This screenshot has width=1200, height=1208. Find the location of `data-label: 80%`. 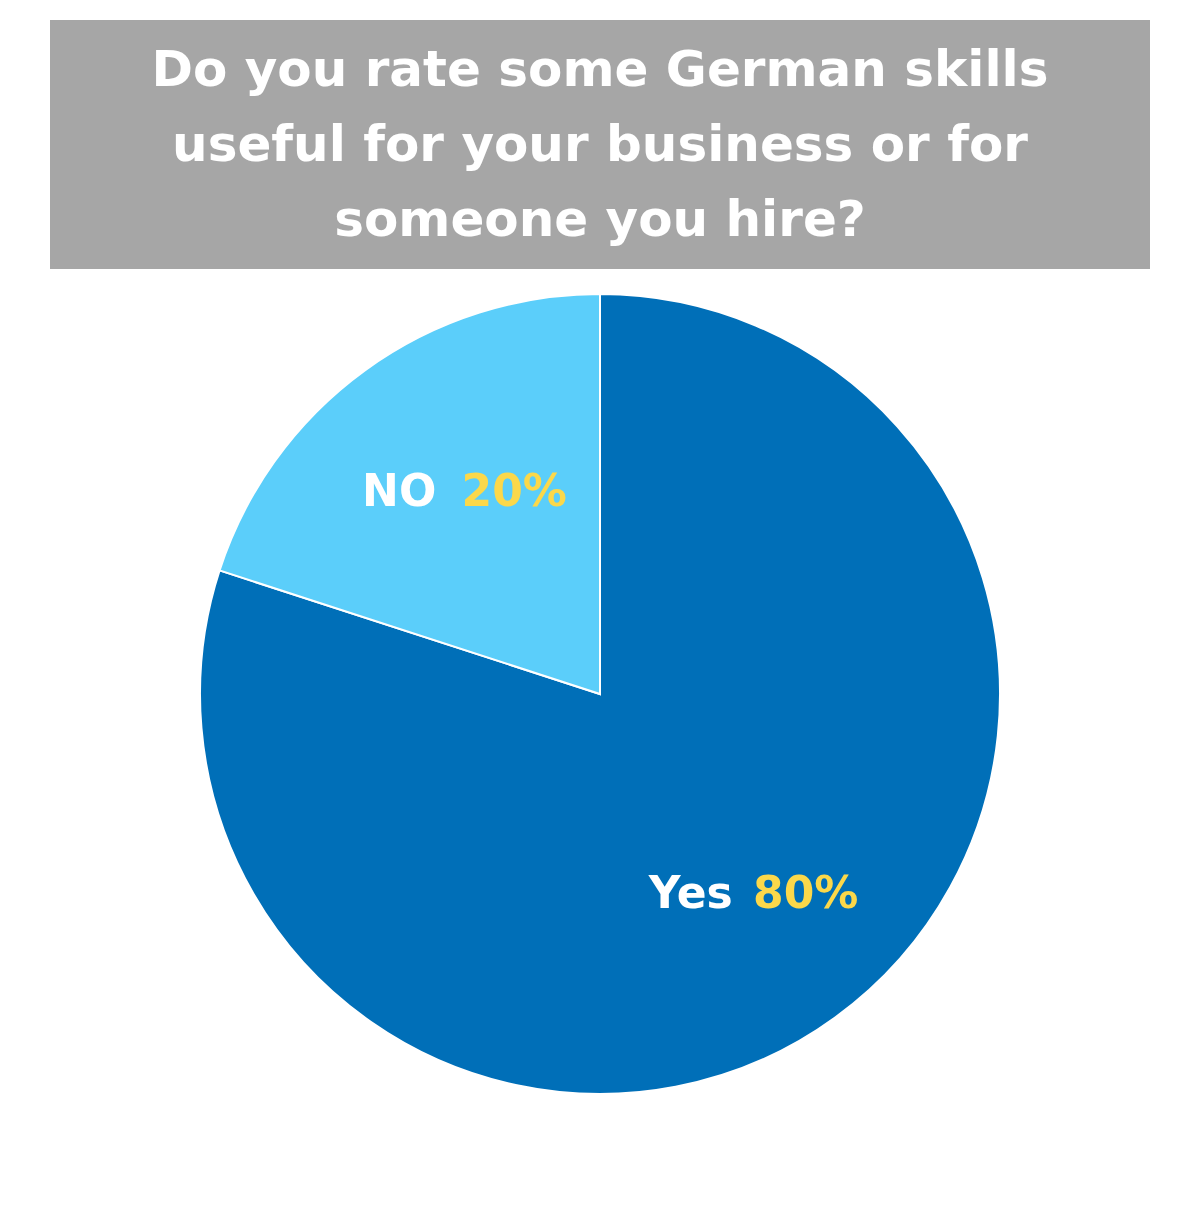

data-label: 80% is located at coordinates (806, 892).